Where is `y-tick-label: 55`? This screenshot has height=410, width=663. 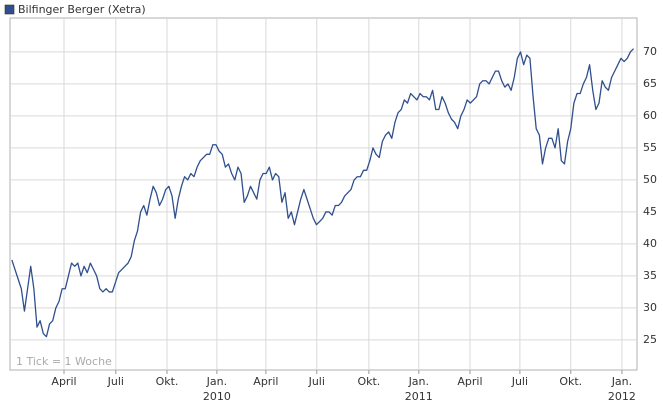
y-tick-label: 55 is located at coordinates (650, 147).